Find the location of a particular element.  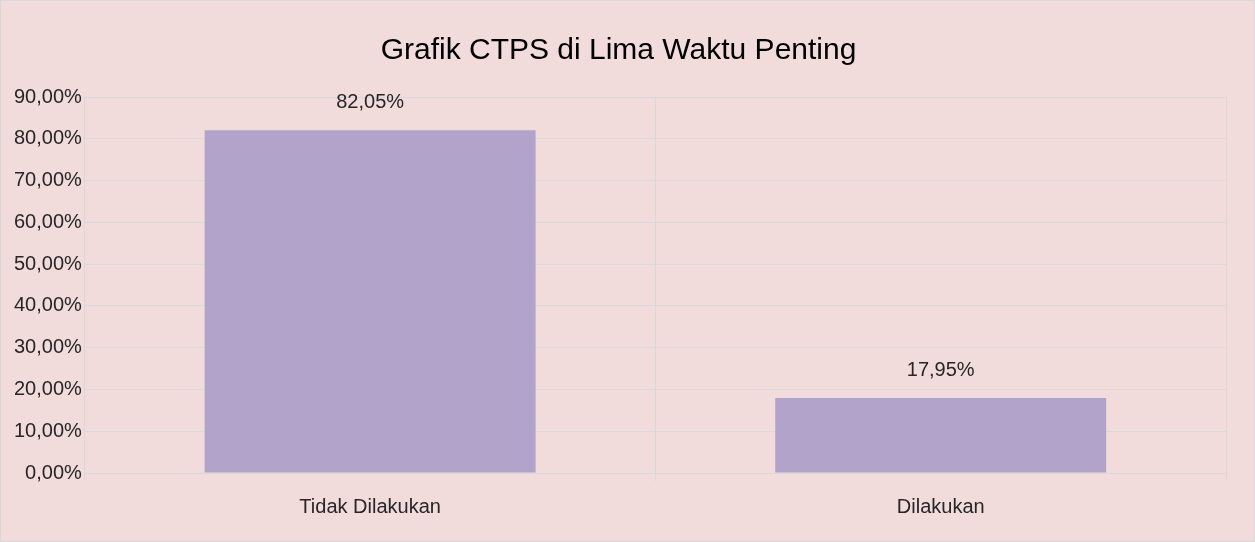

y-tick-label: 30,00% is located at coordinates (48, 346).